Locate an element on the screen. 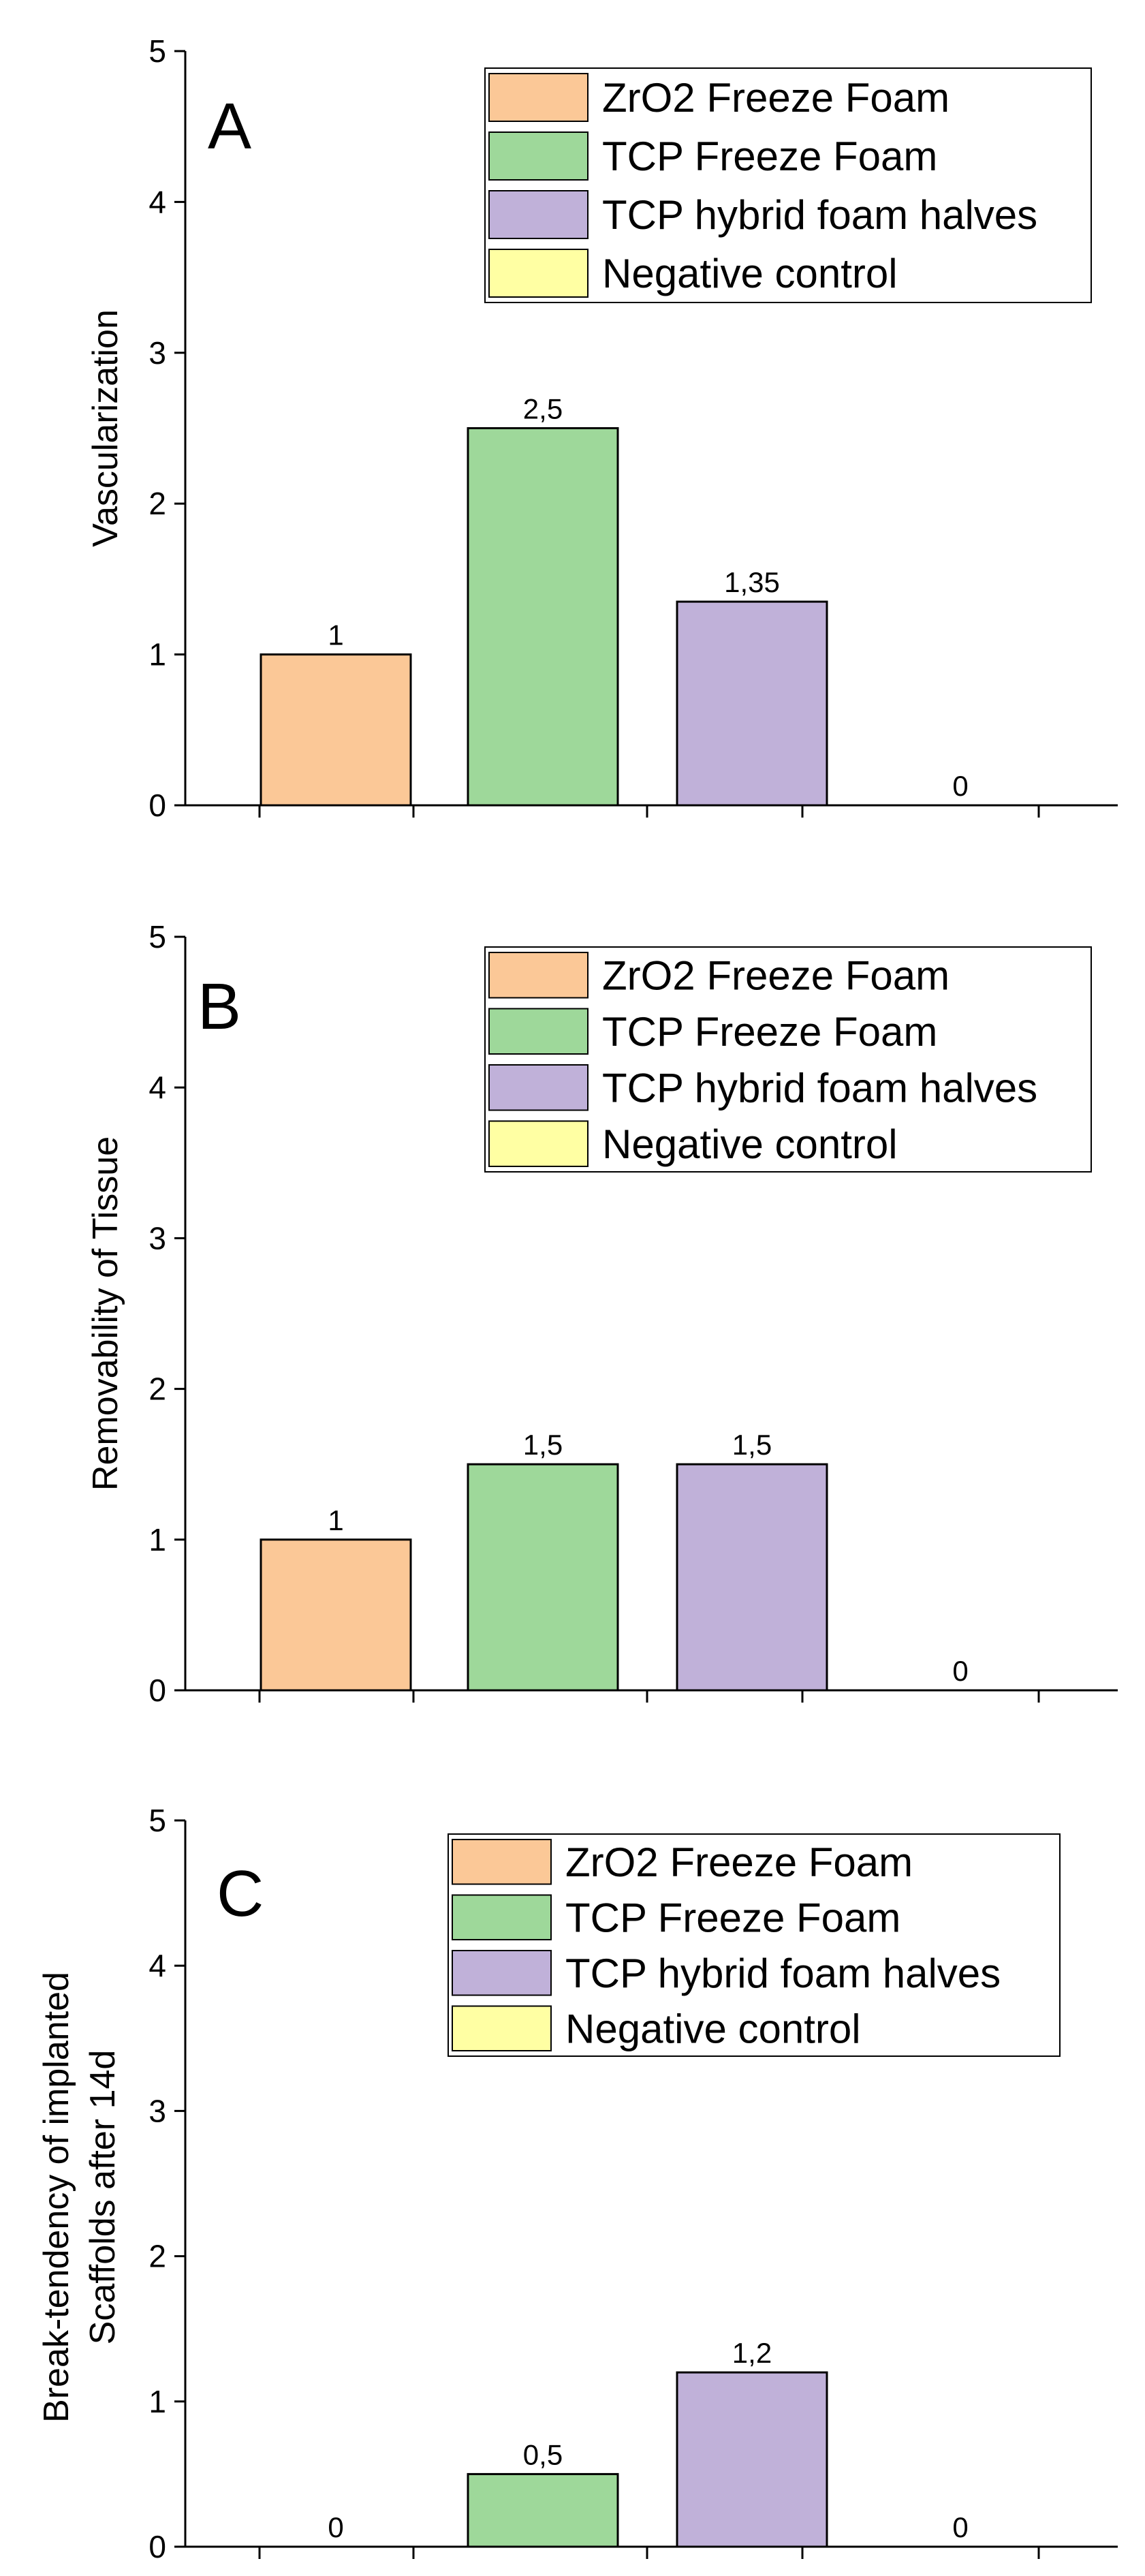  panel-c-y-tick-label: 3 is located at coordinates (157, 2110).